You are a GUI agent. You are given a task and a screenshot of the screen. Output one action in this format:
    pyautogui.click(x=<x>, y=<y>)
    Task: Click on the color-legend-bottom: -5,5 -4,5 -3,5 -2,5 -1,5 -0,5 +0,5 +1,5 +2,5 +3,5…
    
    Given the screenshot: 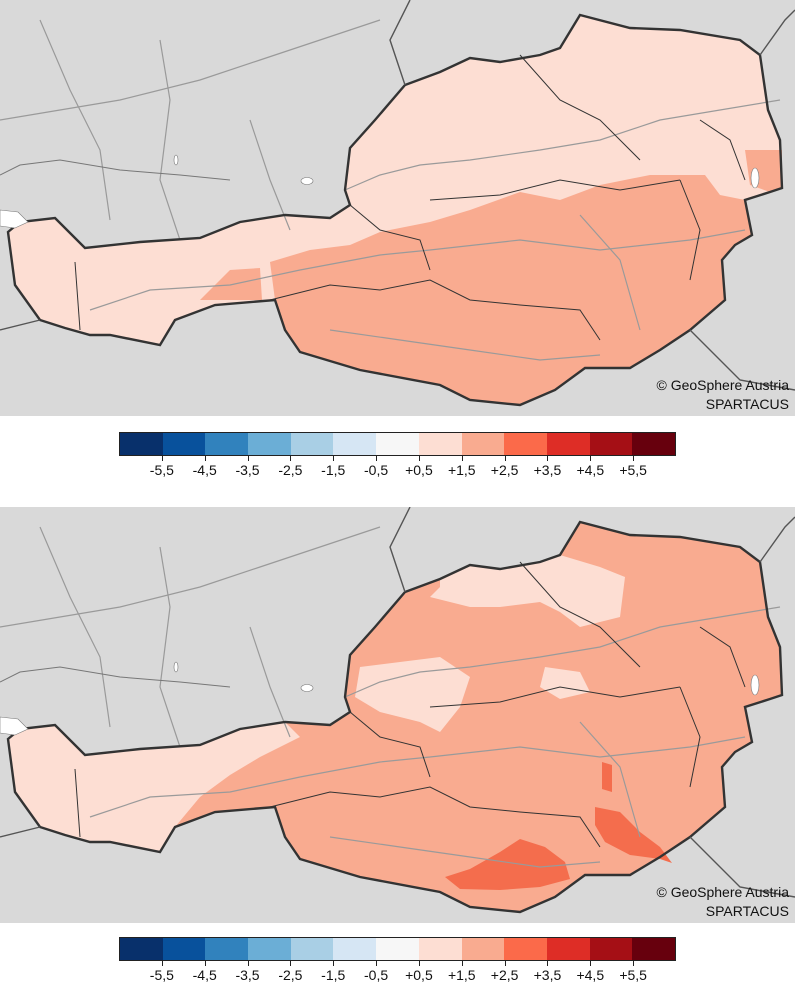 What is the action you would take?
    pyautogui.click(x=397, y=965)
    